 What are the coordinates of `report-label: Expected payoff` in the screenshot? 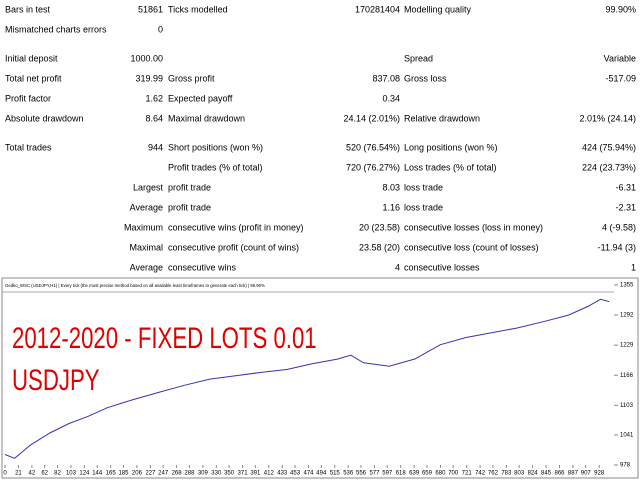 It's located at (200, 98).